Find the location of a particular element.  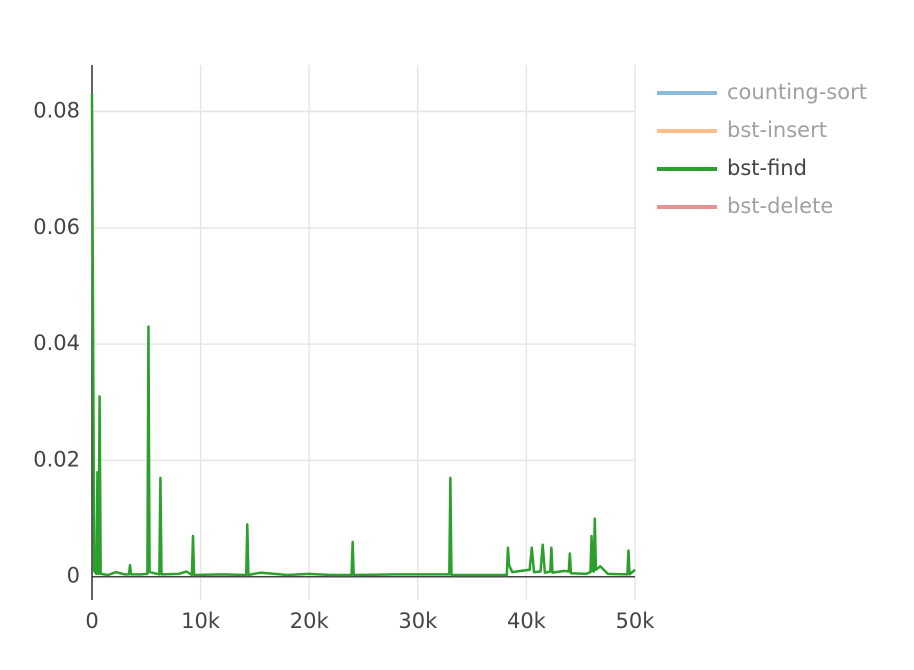

x-tick-label: 30k is located at coordinates (418, 621).